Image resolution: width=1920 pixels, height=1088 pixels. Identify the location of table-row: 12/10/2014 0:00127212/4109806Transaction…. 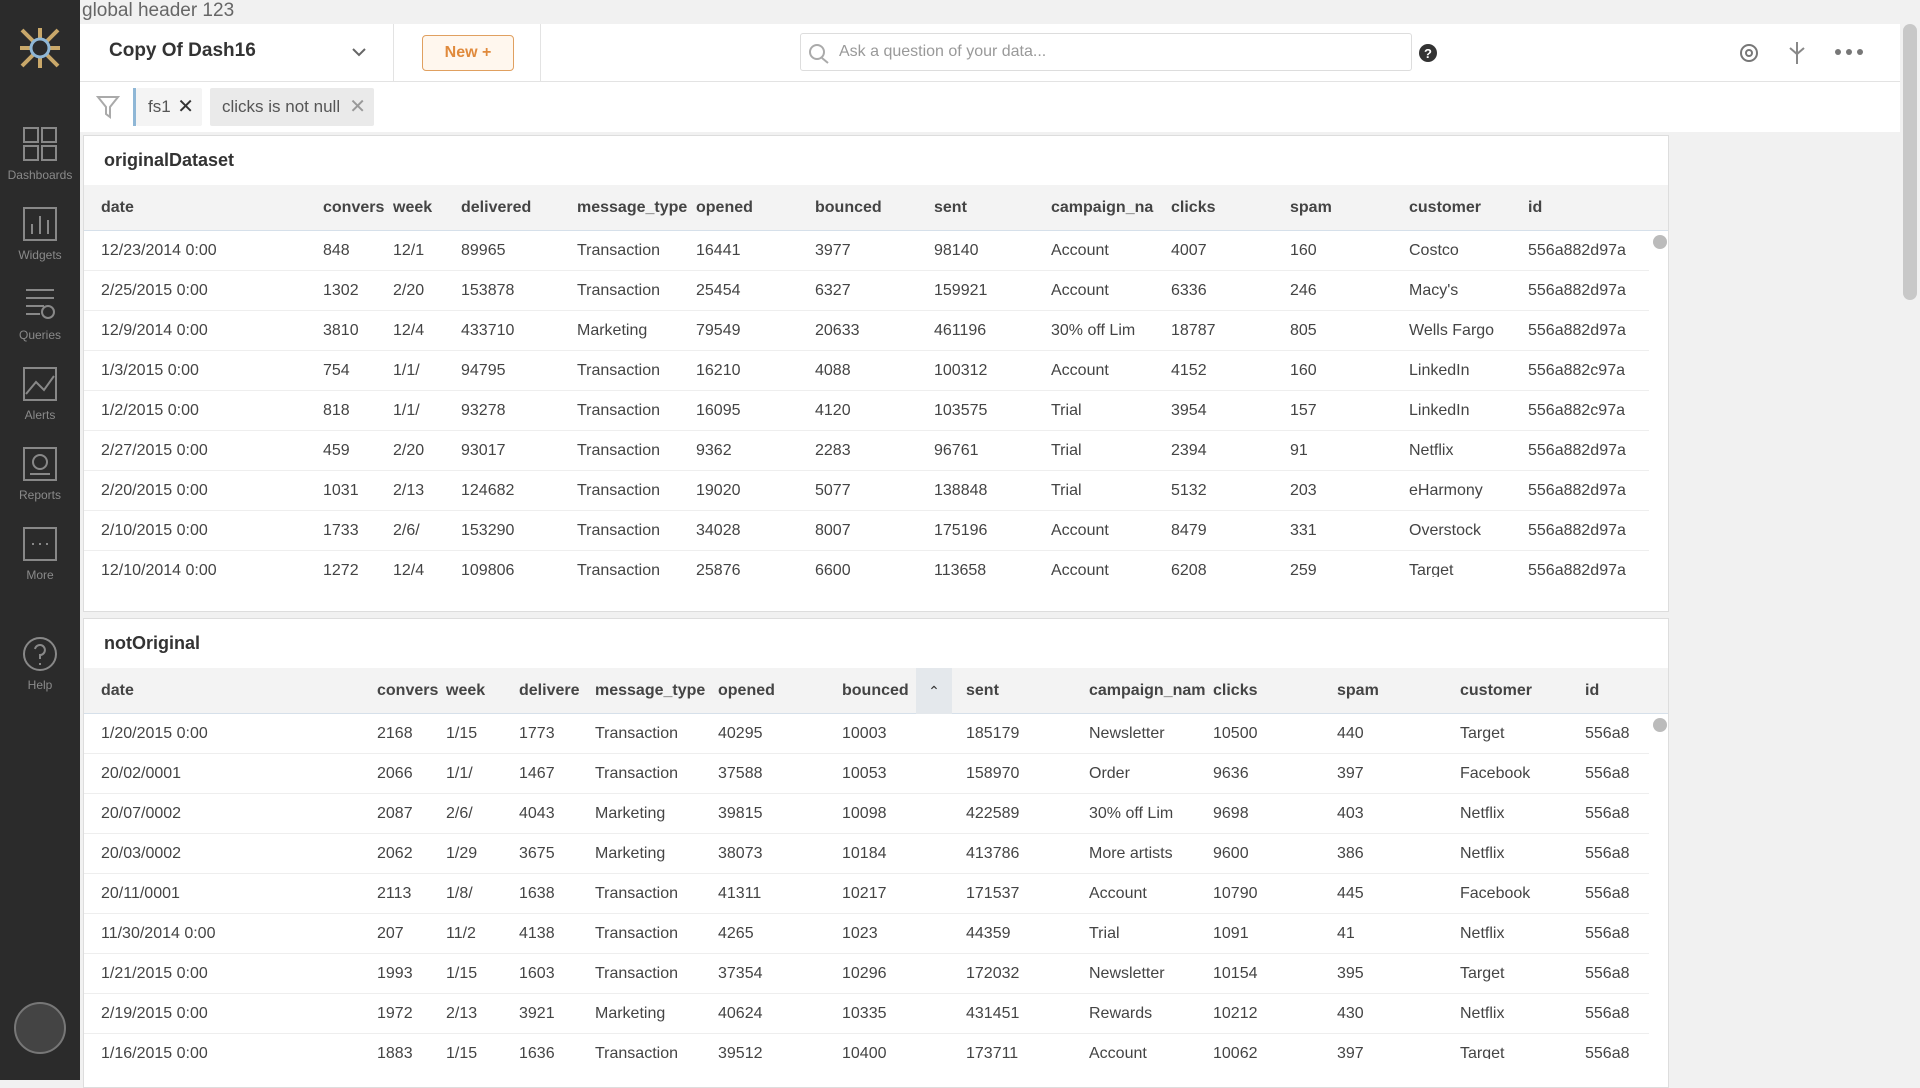
(866, 564).